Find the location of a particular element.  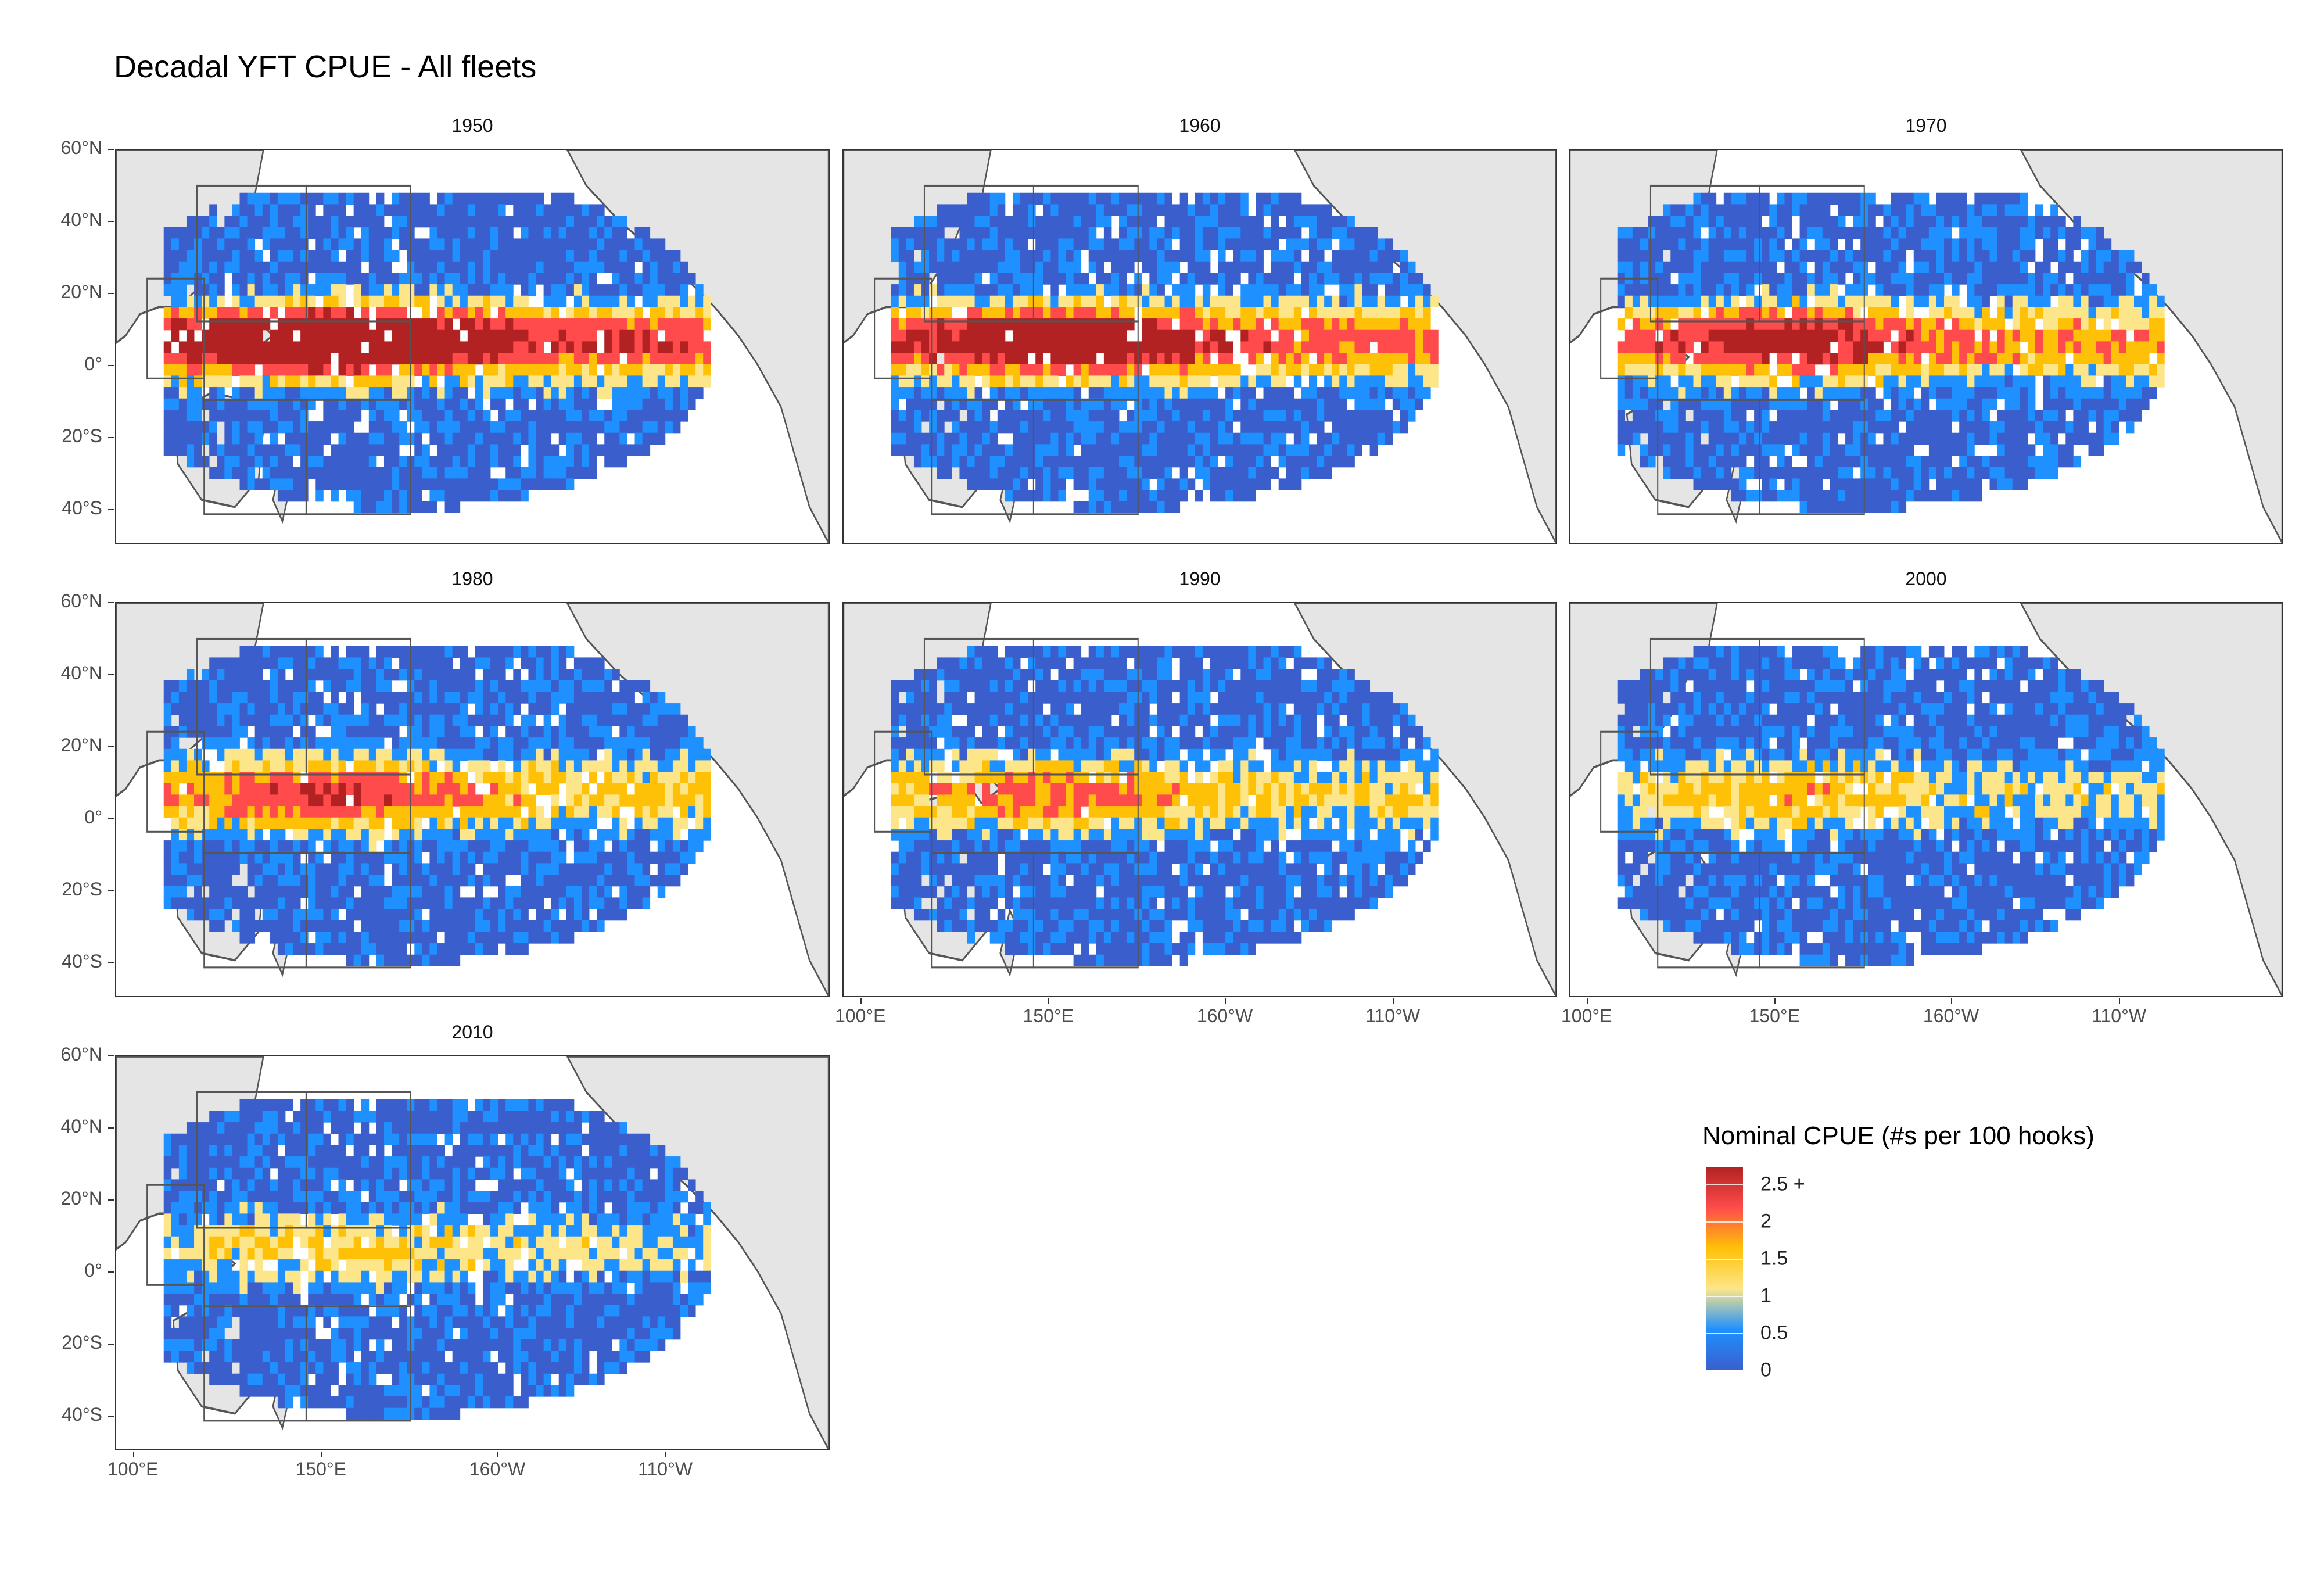

map-panel: 2000 100°E 150°E 160°W 110°W is located at coordinates (1922, 797).